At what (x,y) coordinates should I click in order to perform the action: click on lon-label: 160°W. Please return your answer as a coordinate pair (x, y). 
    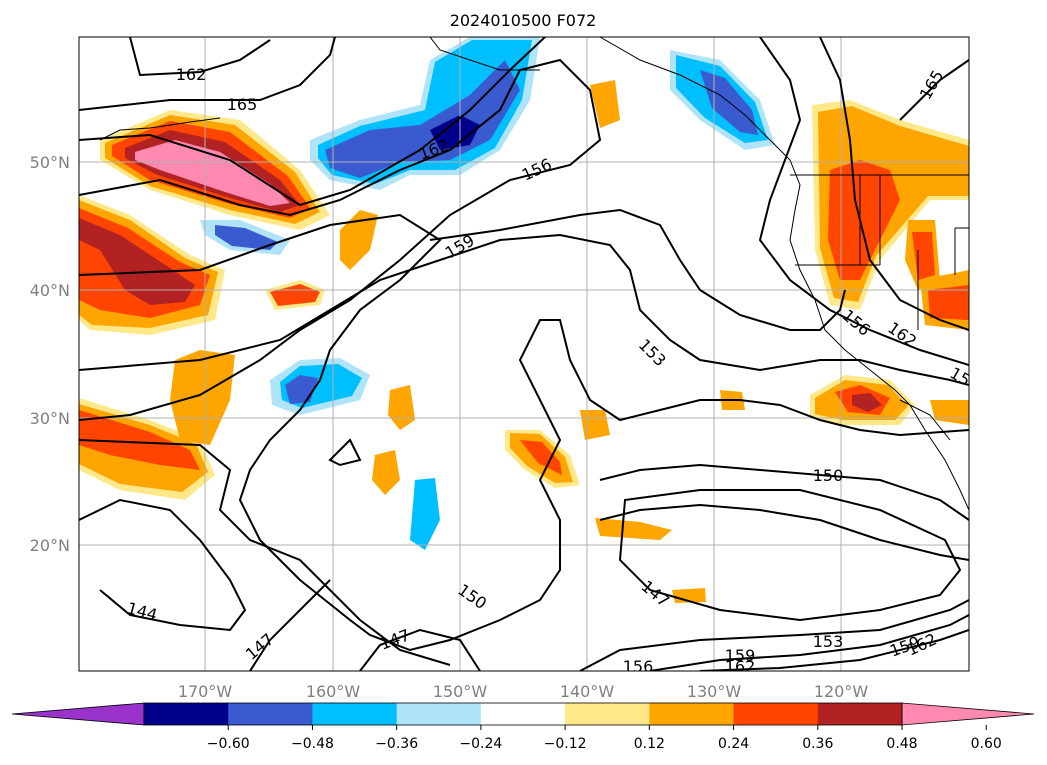
    Looking at the image, I should click on (333, 691).